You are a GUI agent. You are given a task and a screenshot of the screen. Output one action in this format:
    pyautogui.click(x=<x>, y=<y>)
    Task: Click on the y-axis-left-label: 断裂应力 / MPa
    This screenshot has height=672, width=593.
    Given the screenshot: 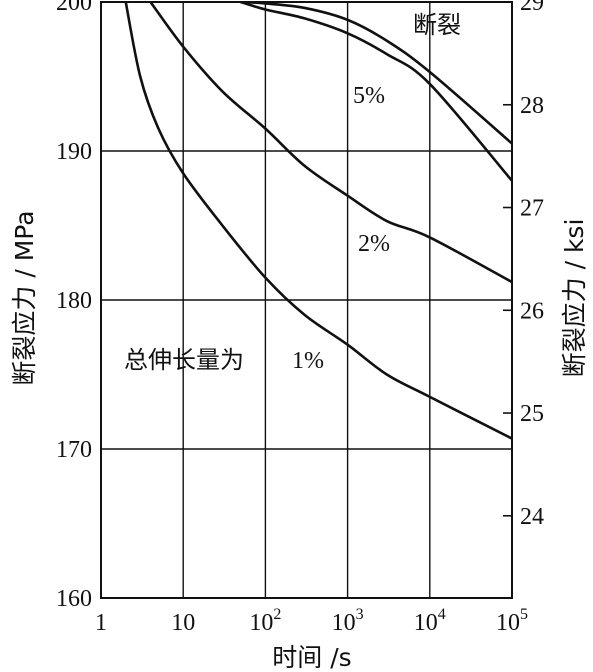 What is the action you would take?
    pyautogui.click(x=24, y=297)
    